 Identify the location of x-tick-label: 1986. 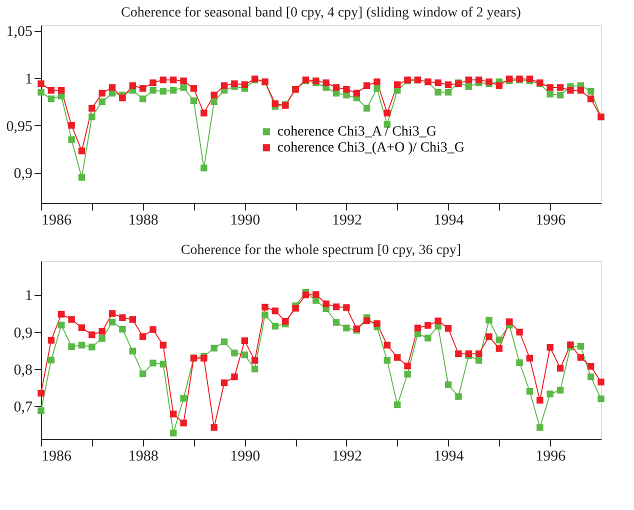
(57, 456).